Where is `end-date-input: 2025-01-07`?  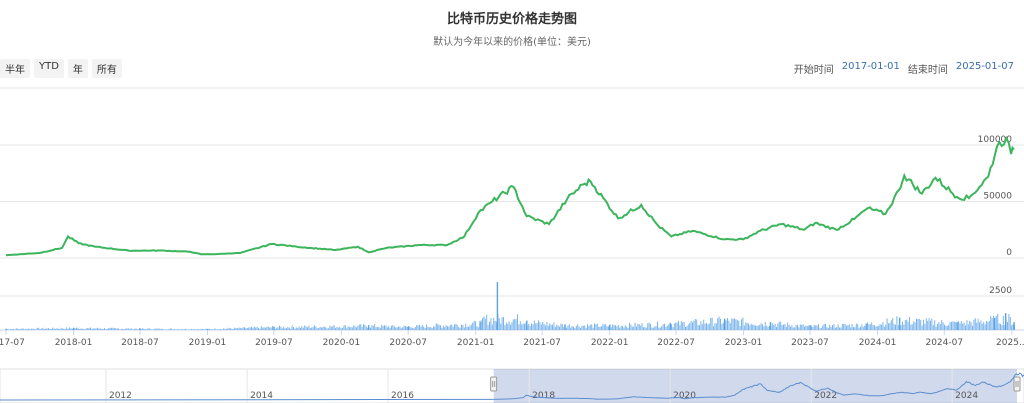 end-date-input: 2025-01-07 is located at coordinates (984, 66).